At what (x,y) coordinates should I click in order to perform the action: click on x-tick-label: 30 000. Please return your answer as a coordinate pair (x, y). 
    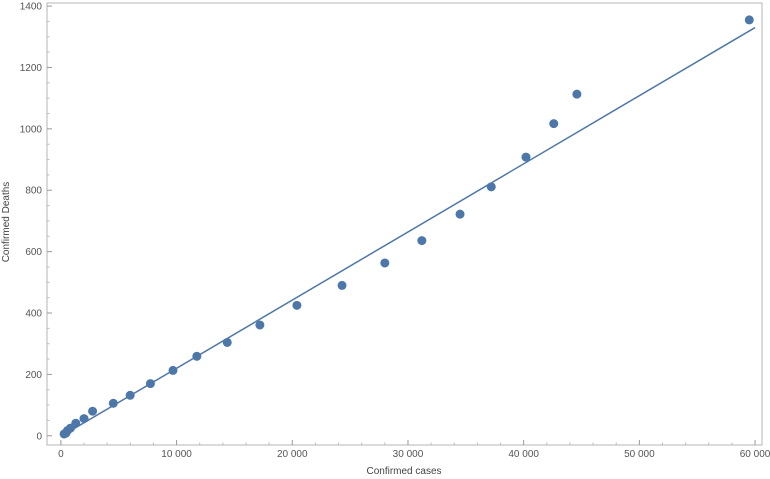
    Looking at the image, I should click on (408, 454).